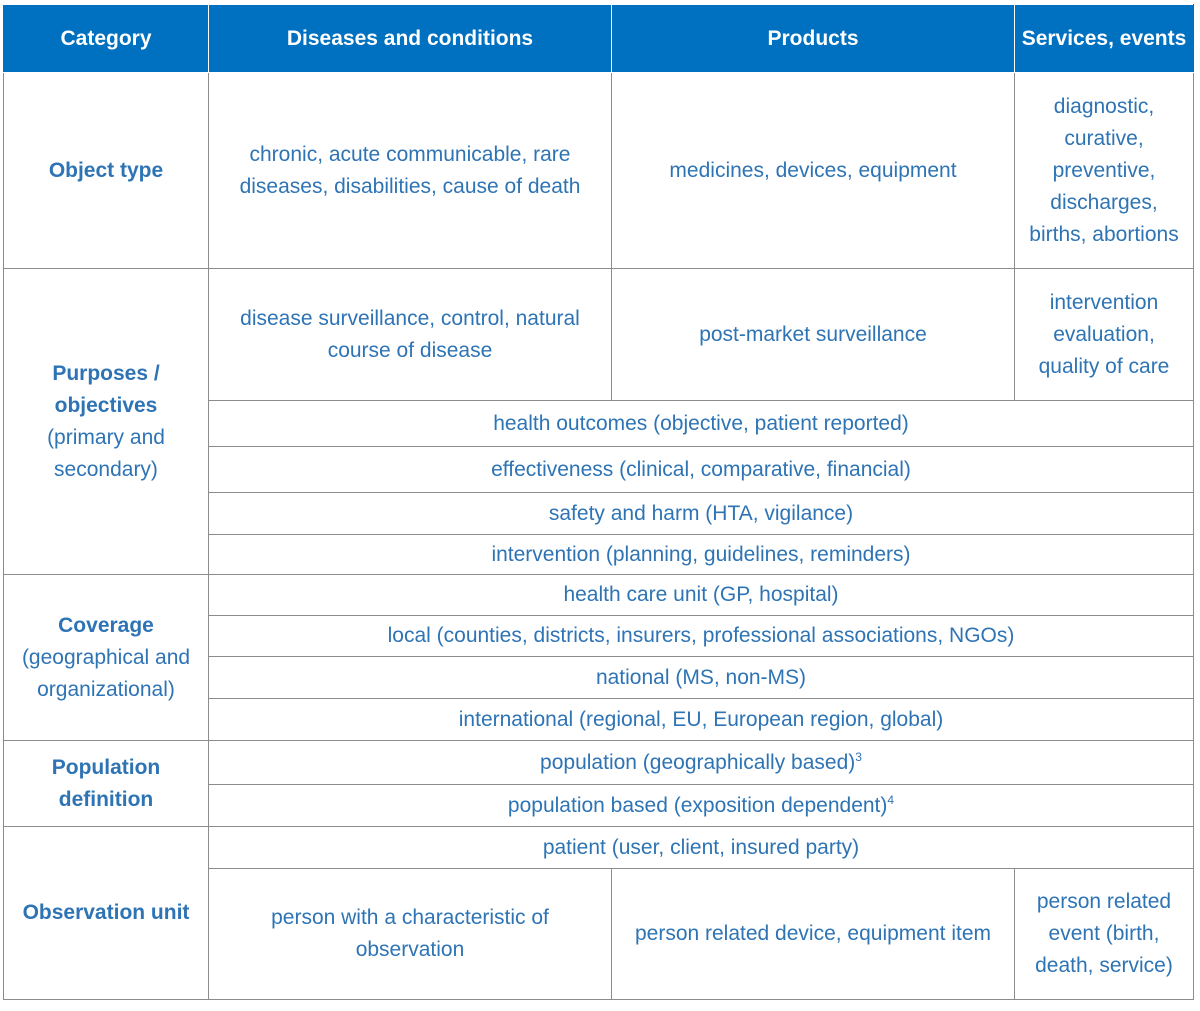 This screenshot has width=1200, height=1011. What do you see at coordinates (813, 334) in the screenshot?
I see `purposes-products: post-market surveillance` at bounding box center [813, 334].